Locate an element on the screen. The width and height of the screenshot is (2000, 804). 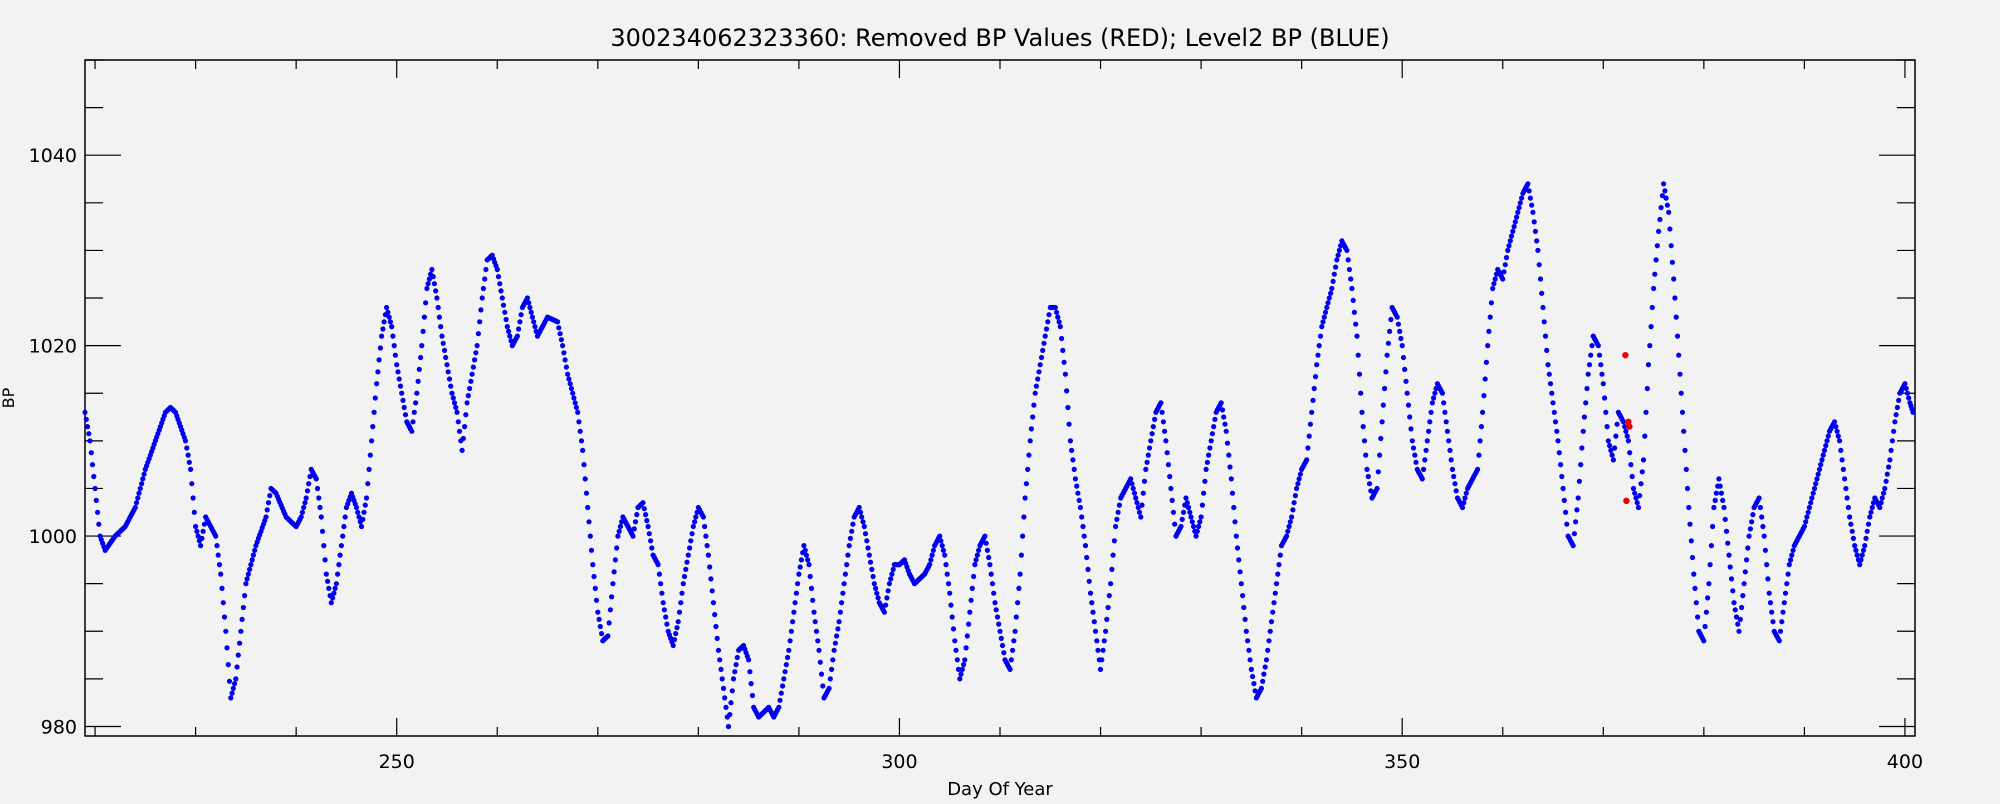
y-tick-label: 1000 is located at coordinates (53, 537).